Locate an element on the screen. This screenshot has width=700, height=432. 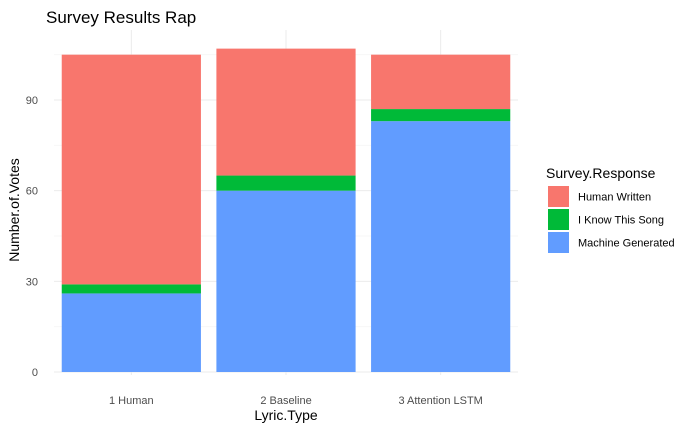
x-axis-ticks: 1 Human 2 Baseline 3 Attention LSTM is located at coordinates (296, 401).